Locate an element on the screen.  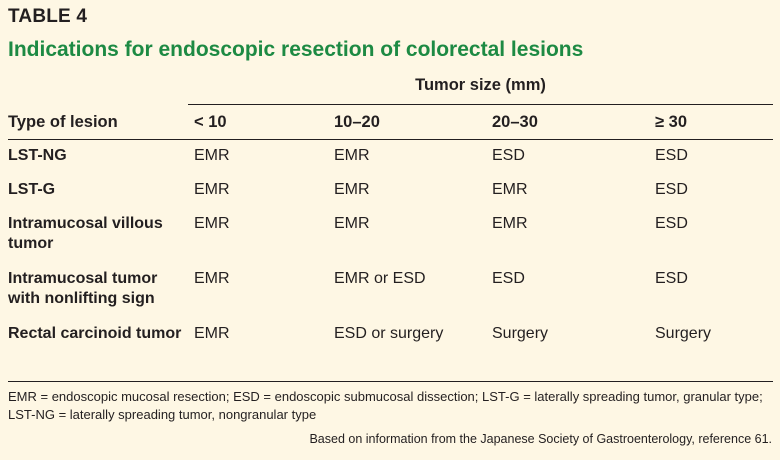
header-type-of-lesion: Type of lesion is located at coordinates (63, 122).